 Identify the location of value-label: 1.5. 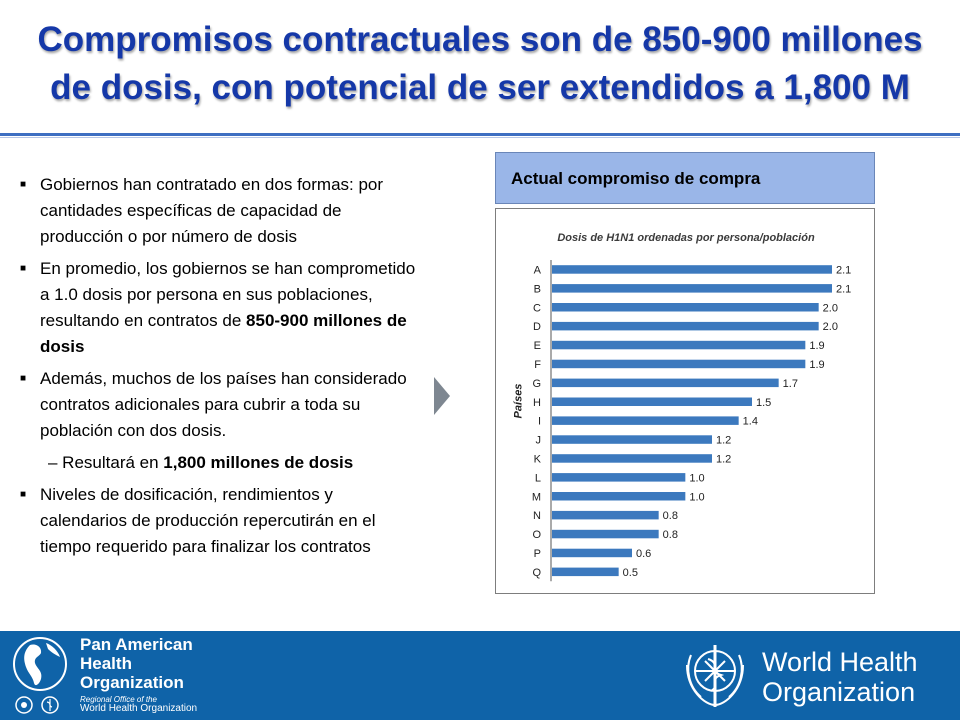
(763, 403).